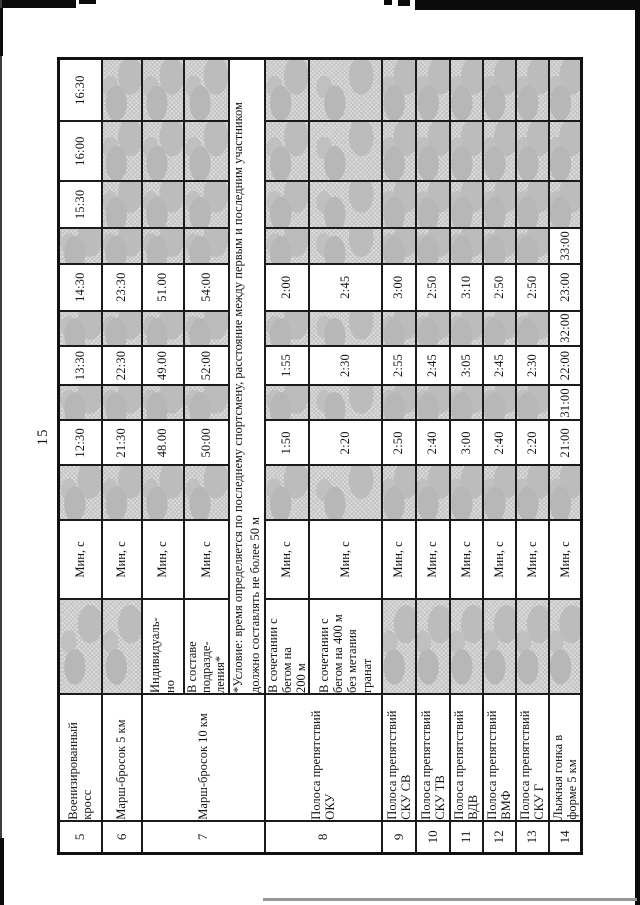  What do you see at coordinates (432, 757) in the screenshot?
I see `event-name-cell: Полоса препятствий СКУ ТВ` at bounding box center [432, 757].